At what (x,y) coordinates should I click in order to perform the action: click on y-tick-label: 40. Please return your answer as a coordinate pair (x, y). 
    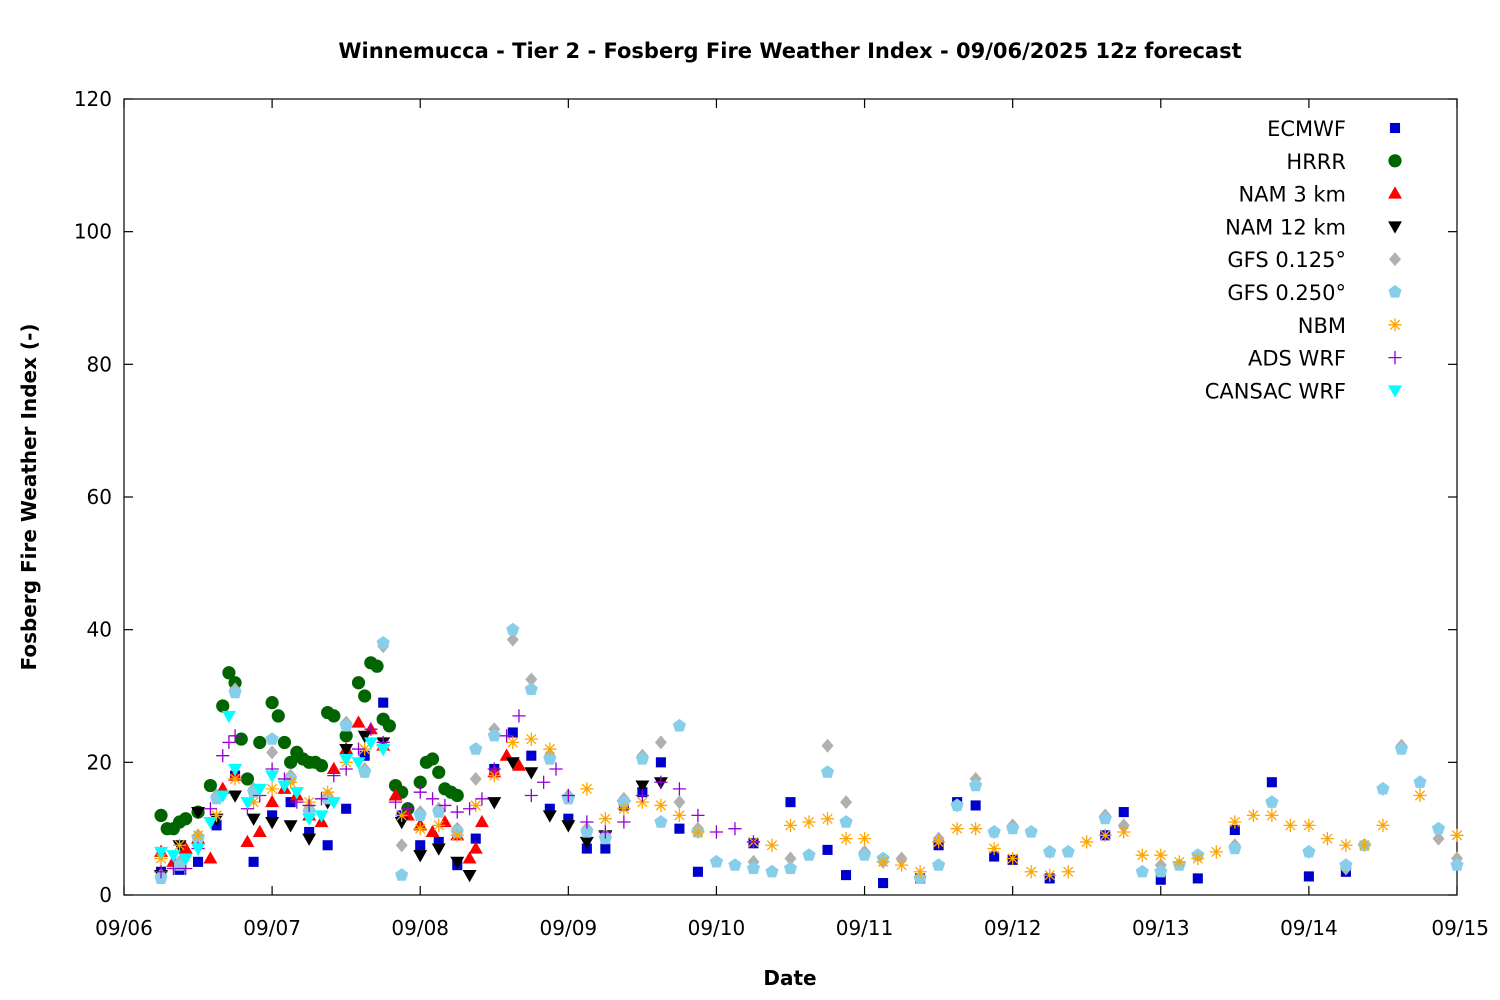
    Looking at the image, I should click on (99, 630).